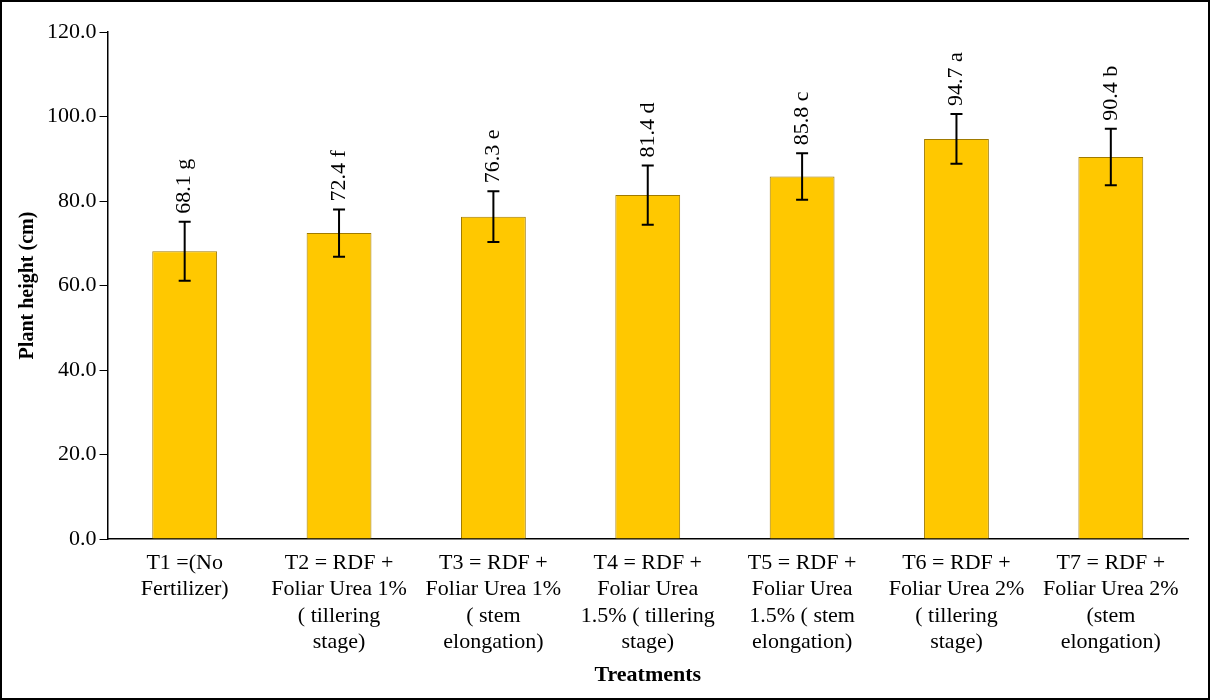 The height and width of the screenshot is (700, 1210). What do you see at coordinates (648, 674) in the screenshot?
I see `x-axis-title: Treatments` at bounding box center [648, 674].